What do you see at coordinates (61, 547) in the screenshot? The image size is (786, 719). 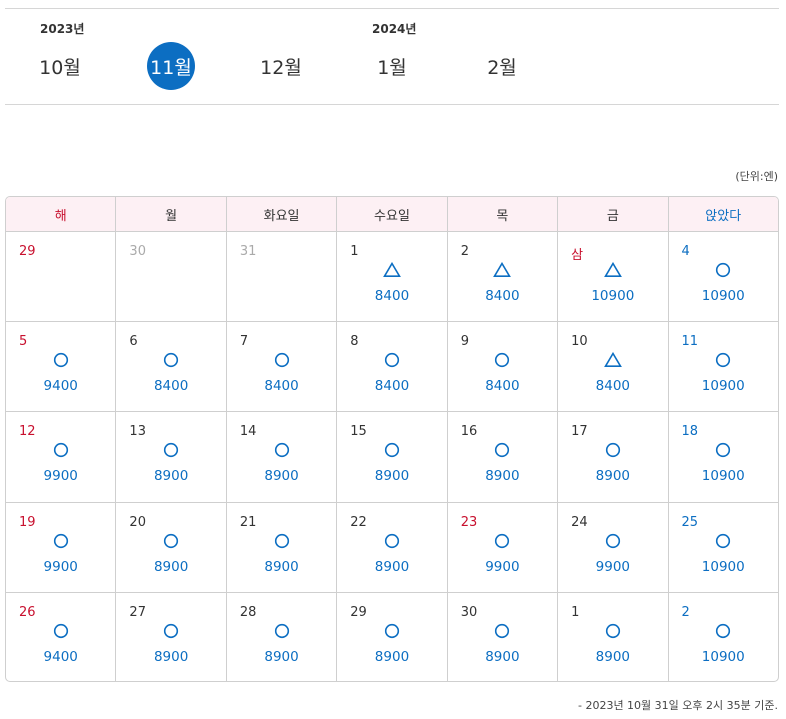 I see `calendar-day-cell: 19 9900` at bounding box center [61, 547].